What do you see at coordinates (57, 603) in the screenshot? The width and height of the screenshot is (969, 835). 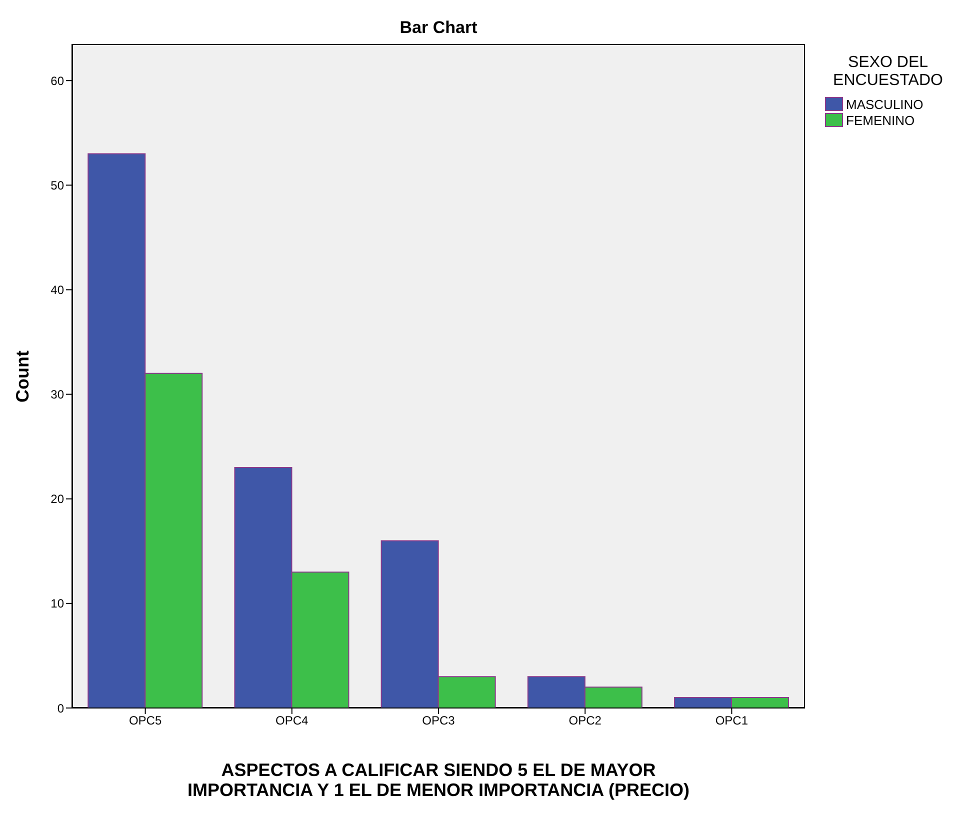 I see `y-tick-label: 10` at bounding box center [57, 603].